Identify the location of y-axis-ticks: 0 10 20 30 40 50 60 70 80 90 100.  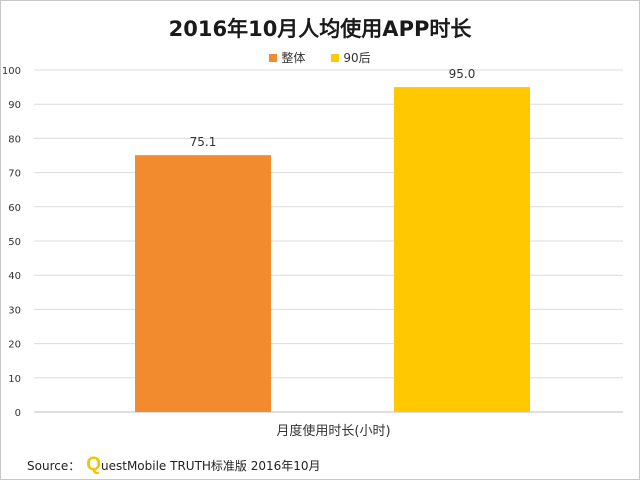
(11, 242).